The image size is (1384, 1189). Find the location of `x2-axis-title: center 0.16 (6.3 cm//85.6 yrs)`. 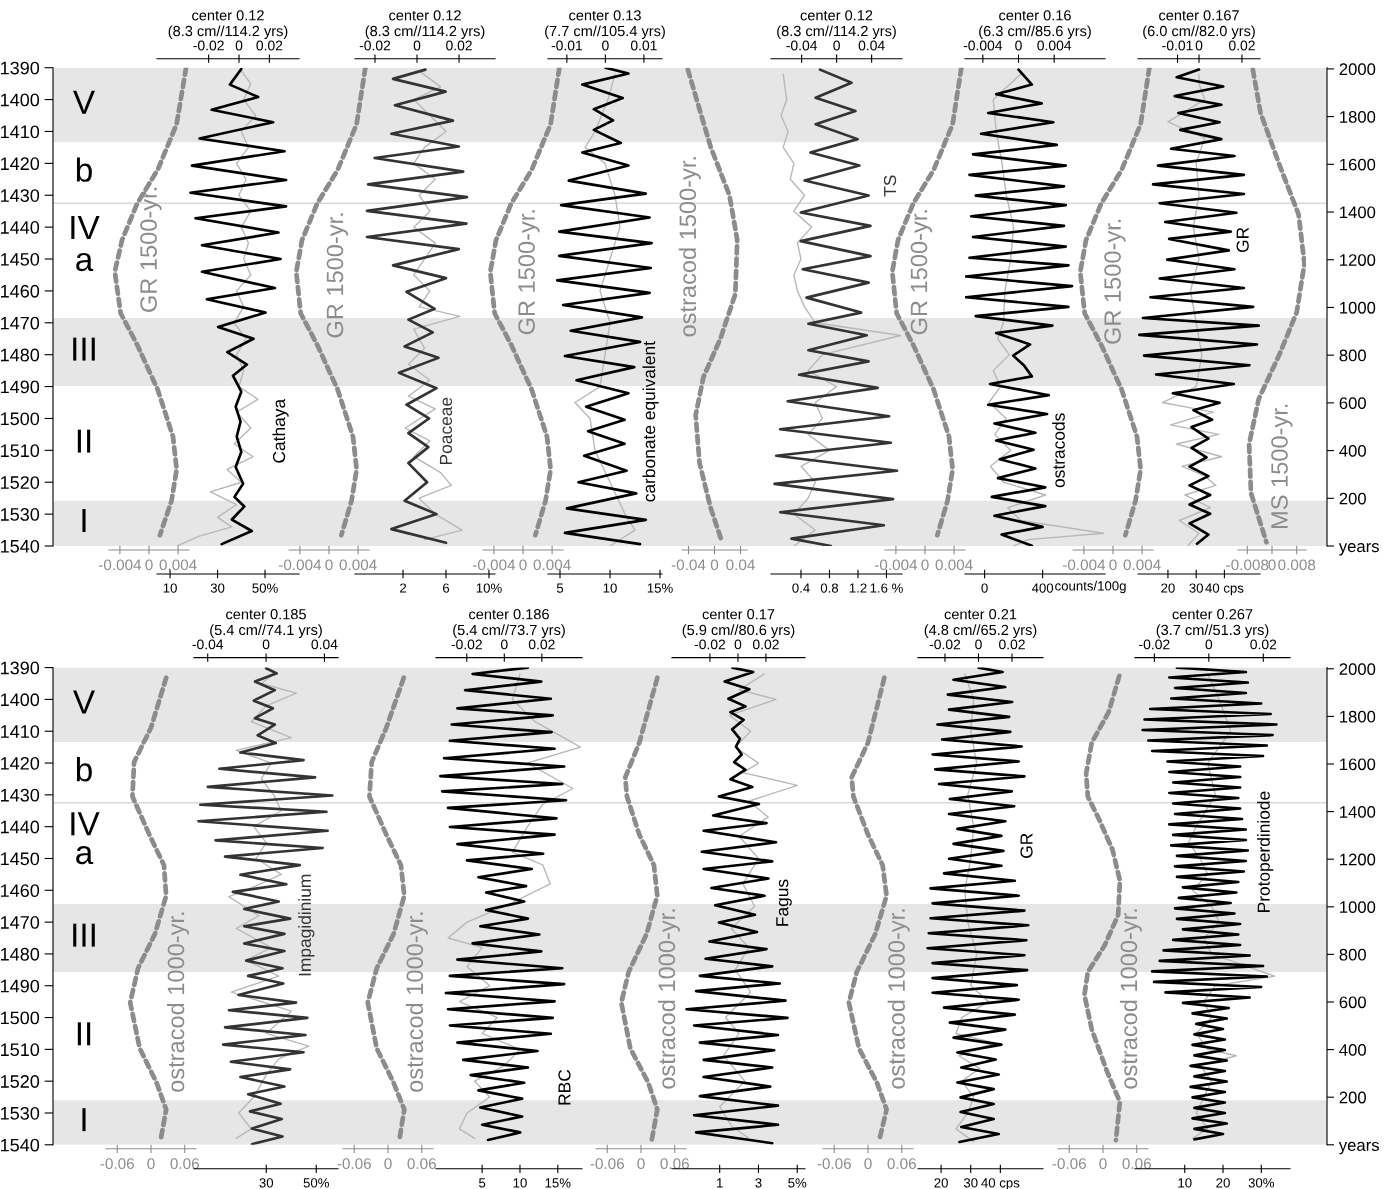

x2-axis-title: center 0.16 (6.3 cm//85.6 yrs) is located at coordinates (1035, 25).